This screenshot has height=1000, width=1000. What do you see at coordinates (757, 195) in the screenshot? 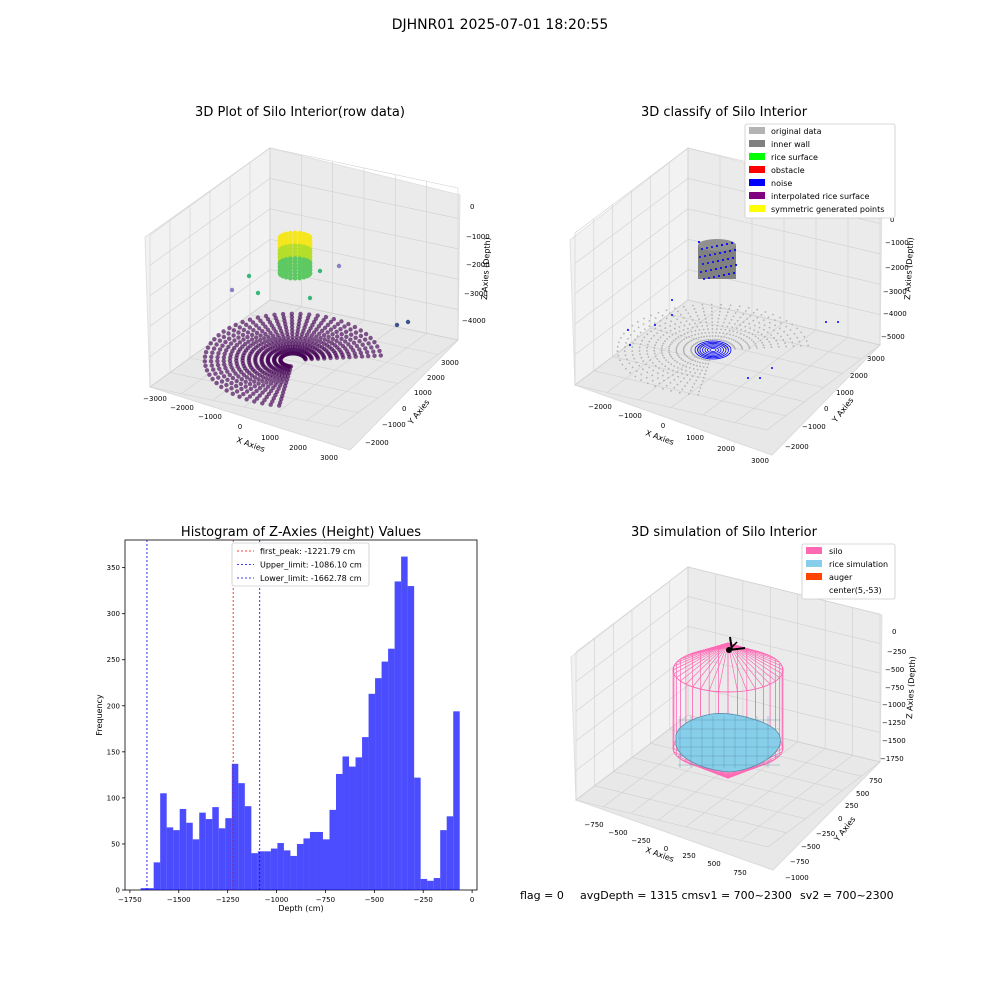
I see `panel2-legend-swatch` at bounding box center [757, 195].